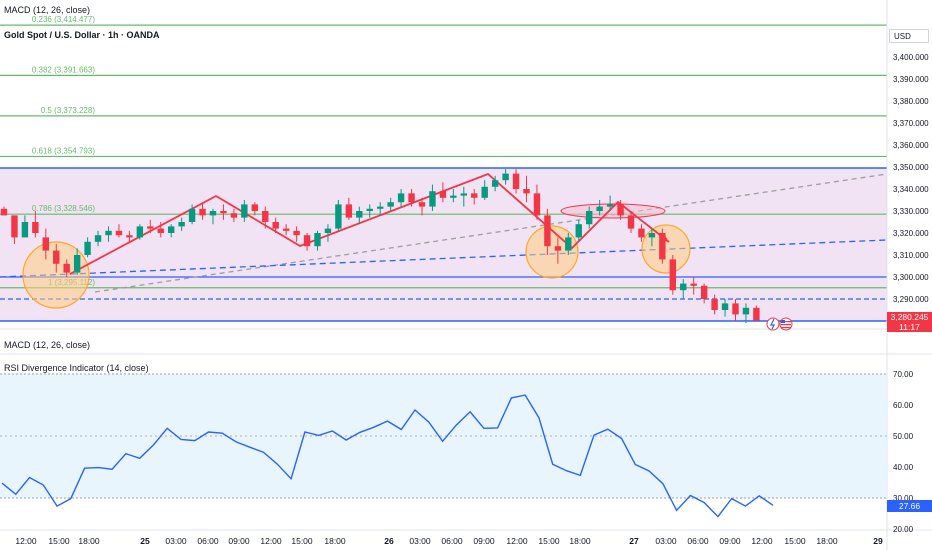 The image size is (932, 550). I want to click on price-tick-label: 3,300.000, so click(911, 277).